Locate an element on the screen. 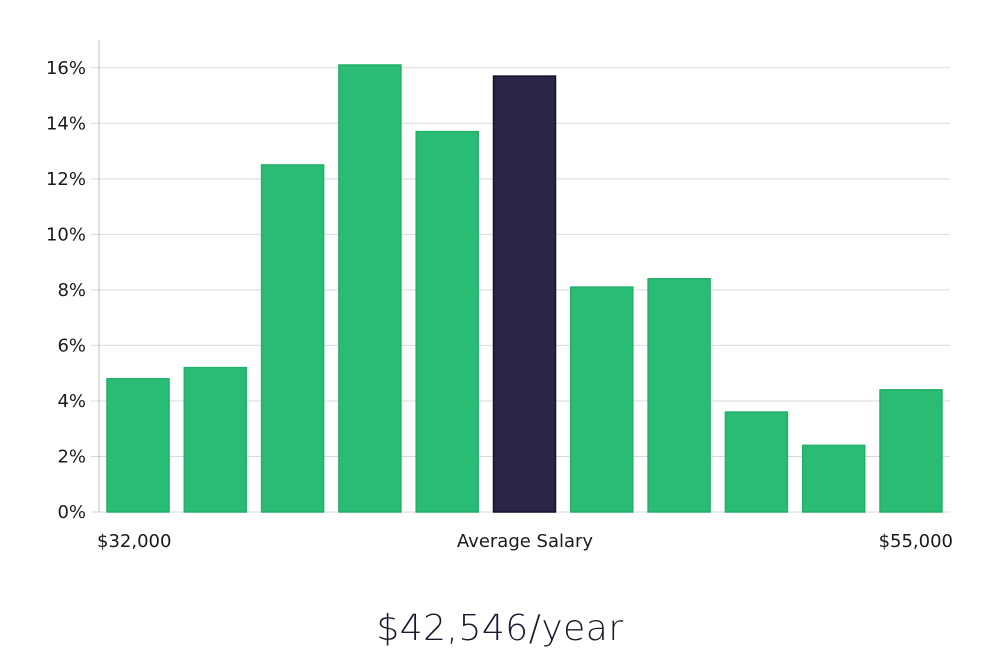  y-tick-label: 8% is located at coordinates (71, 290).